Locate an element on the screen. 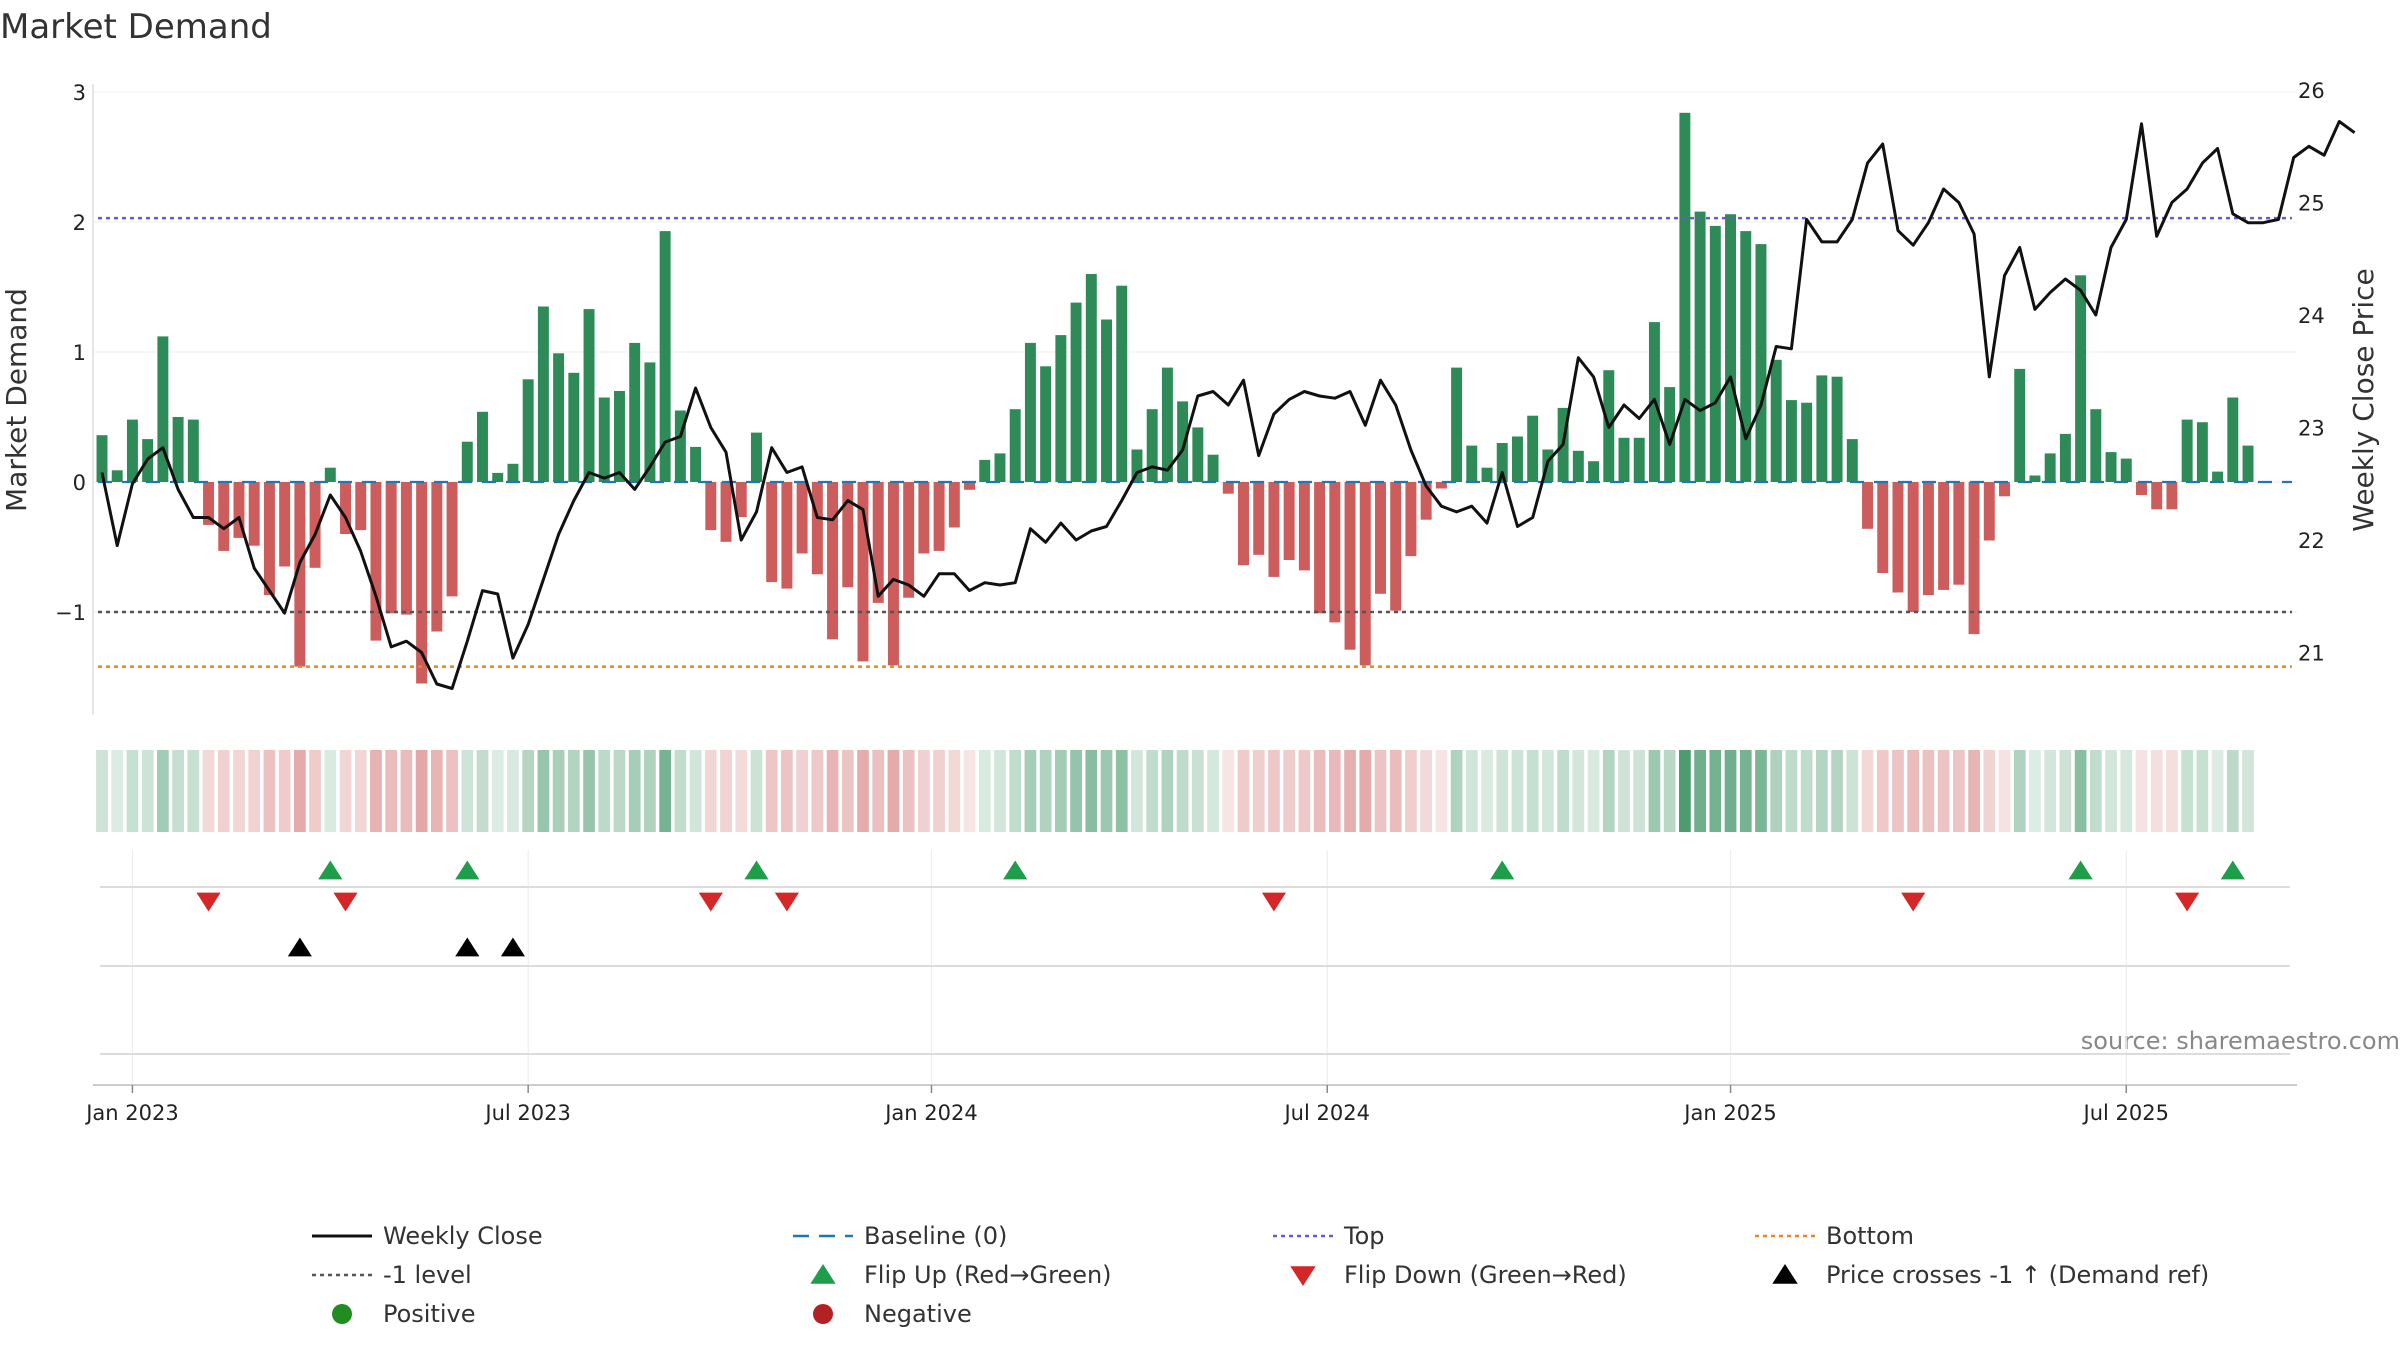 The width and height of the screenshot is (2400, 1350). y-axis-label: Market Demand is located at coordinates (16, 400).